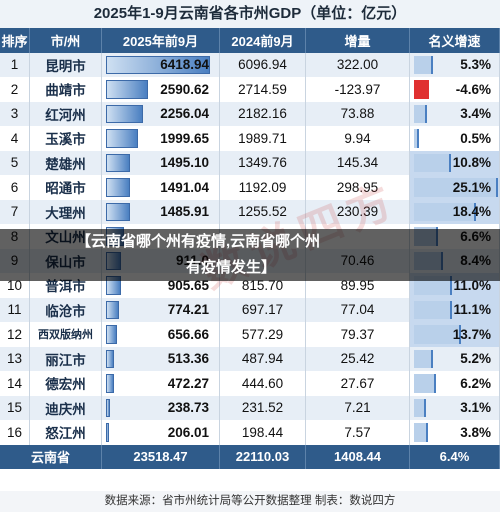 The height and width of the screenshot is (512, 500). What do you see at coordinates (250, 432) in the screenshot?
I see `table-row: 16 怒江州 206.01 198.44 7.57 3.8%` at bounding box center [250, 432].